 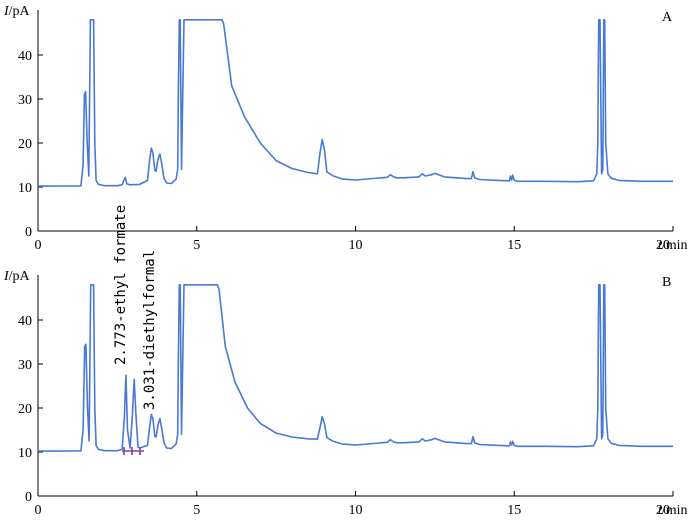 I want to click on panel-a-label: A, so click(x=667, y=17).